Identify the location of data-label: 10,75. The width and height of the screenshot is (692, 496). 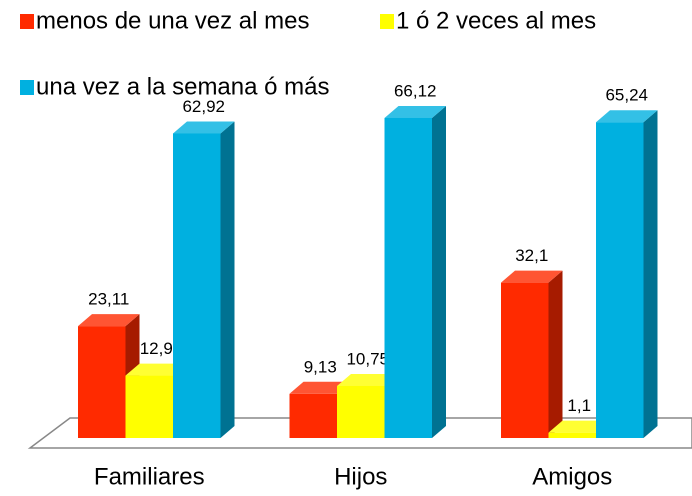
(367, 358).